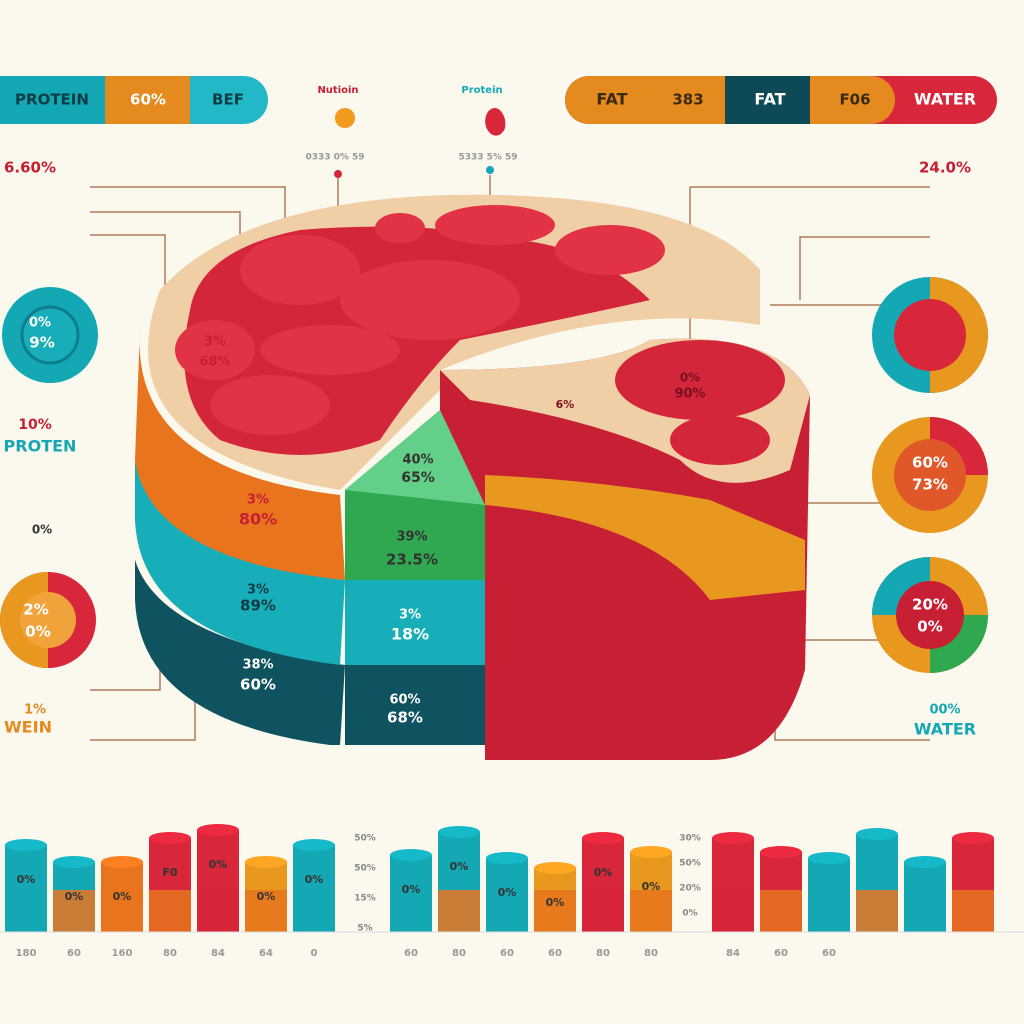  What do you see at coordinates (35, 425) in the screenshot?
I see `label: 10%` at bounding box center [35, 425].